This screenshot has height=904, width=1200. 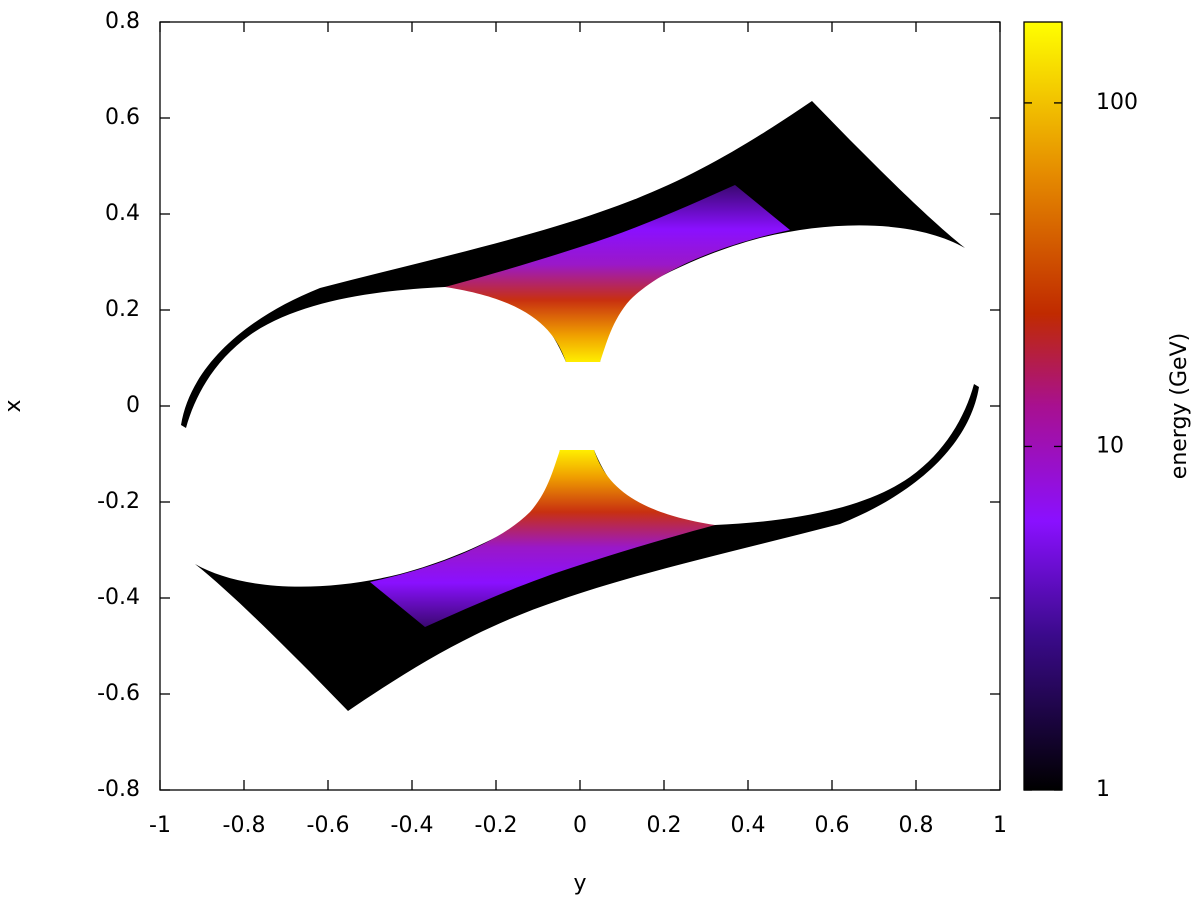 I want to click on colorbar, so click(x=1043, y=406).